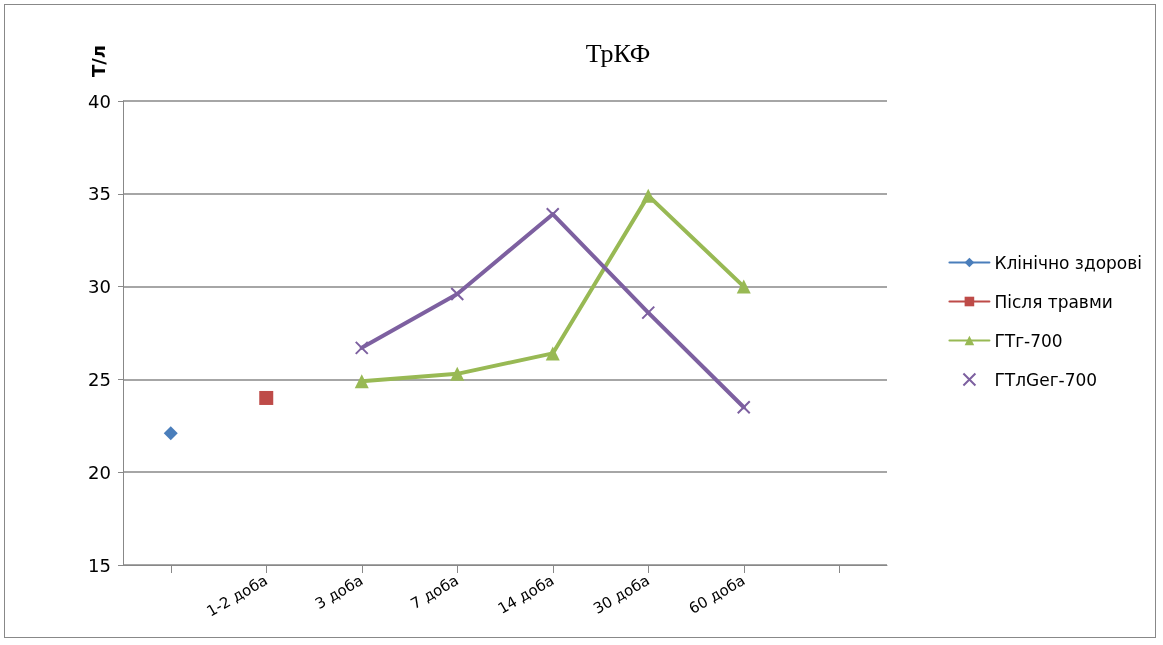  Describe the element at coordinates (1028, 340) in the screenshot. I see `legend-label: ГТг-700` at that location.